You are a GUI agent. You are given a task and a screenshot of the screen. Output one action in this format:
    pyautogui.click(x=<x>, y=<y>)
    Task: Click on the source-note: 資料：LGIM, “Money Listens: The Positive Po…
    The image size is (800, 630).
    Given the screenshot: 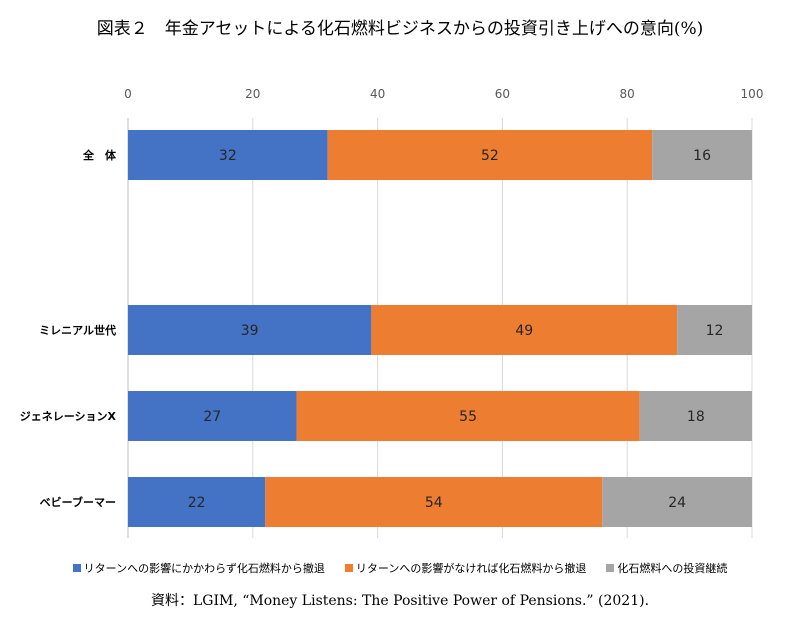 What is the action you would take?
    pyautogui.click(x=400, y=601)
    